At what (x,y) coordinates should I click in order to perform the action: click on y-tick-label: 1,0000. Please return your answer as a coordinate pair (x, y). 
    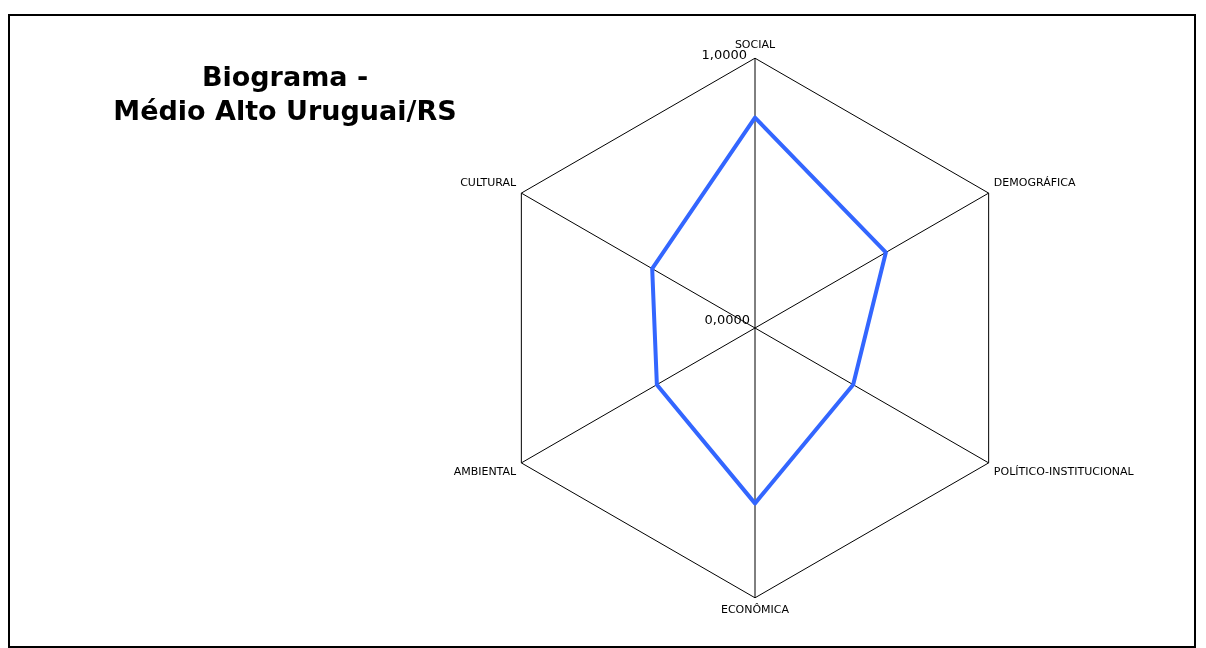
    Looking at the image, I should click on (724, 55).